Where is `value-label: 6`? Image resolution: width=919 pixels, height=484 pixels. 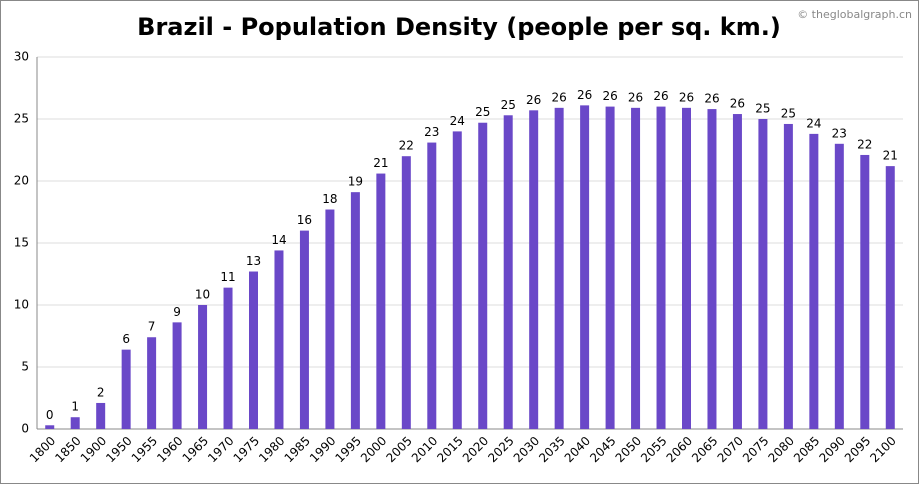
value-label: 6 is located at coordinates (126, 339).